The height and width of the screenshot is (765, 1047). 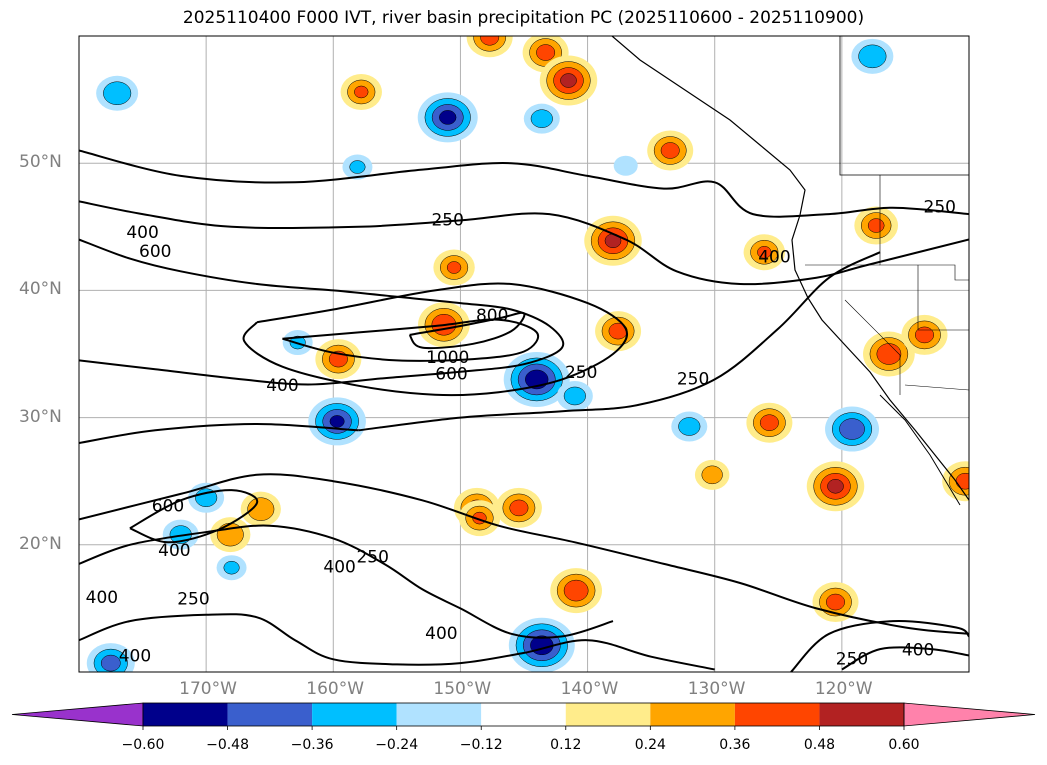 I want to click on colorbar-tick-label: −0.60, so click(x=143, y=745).